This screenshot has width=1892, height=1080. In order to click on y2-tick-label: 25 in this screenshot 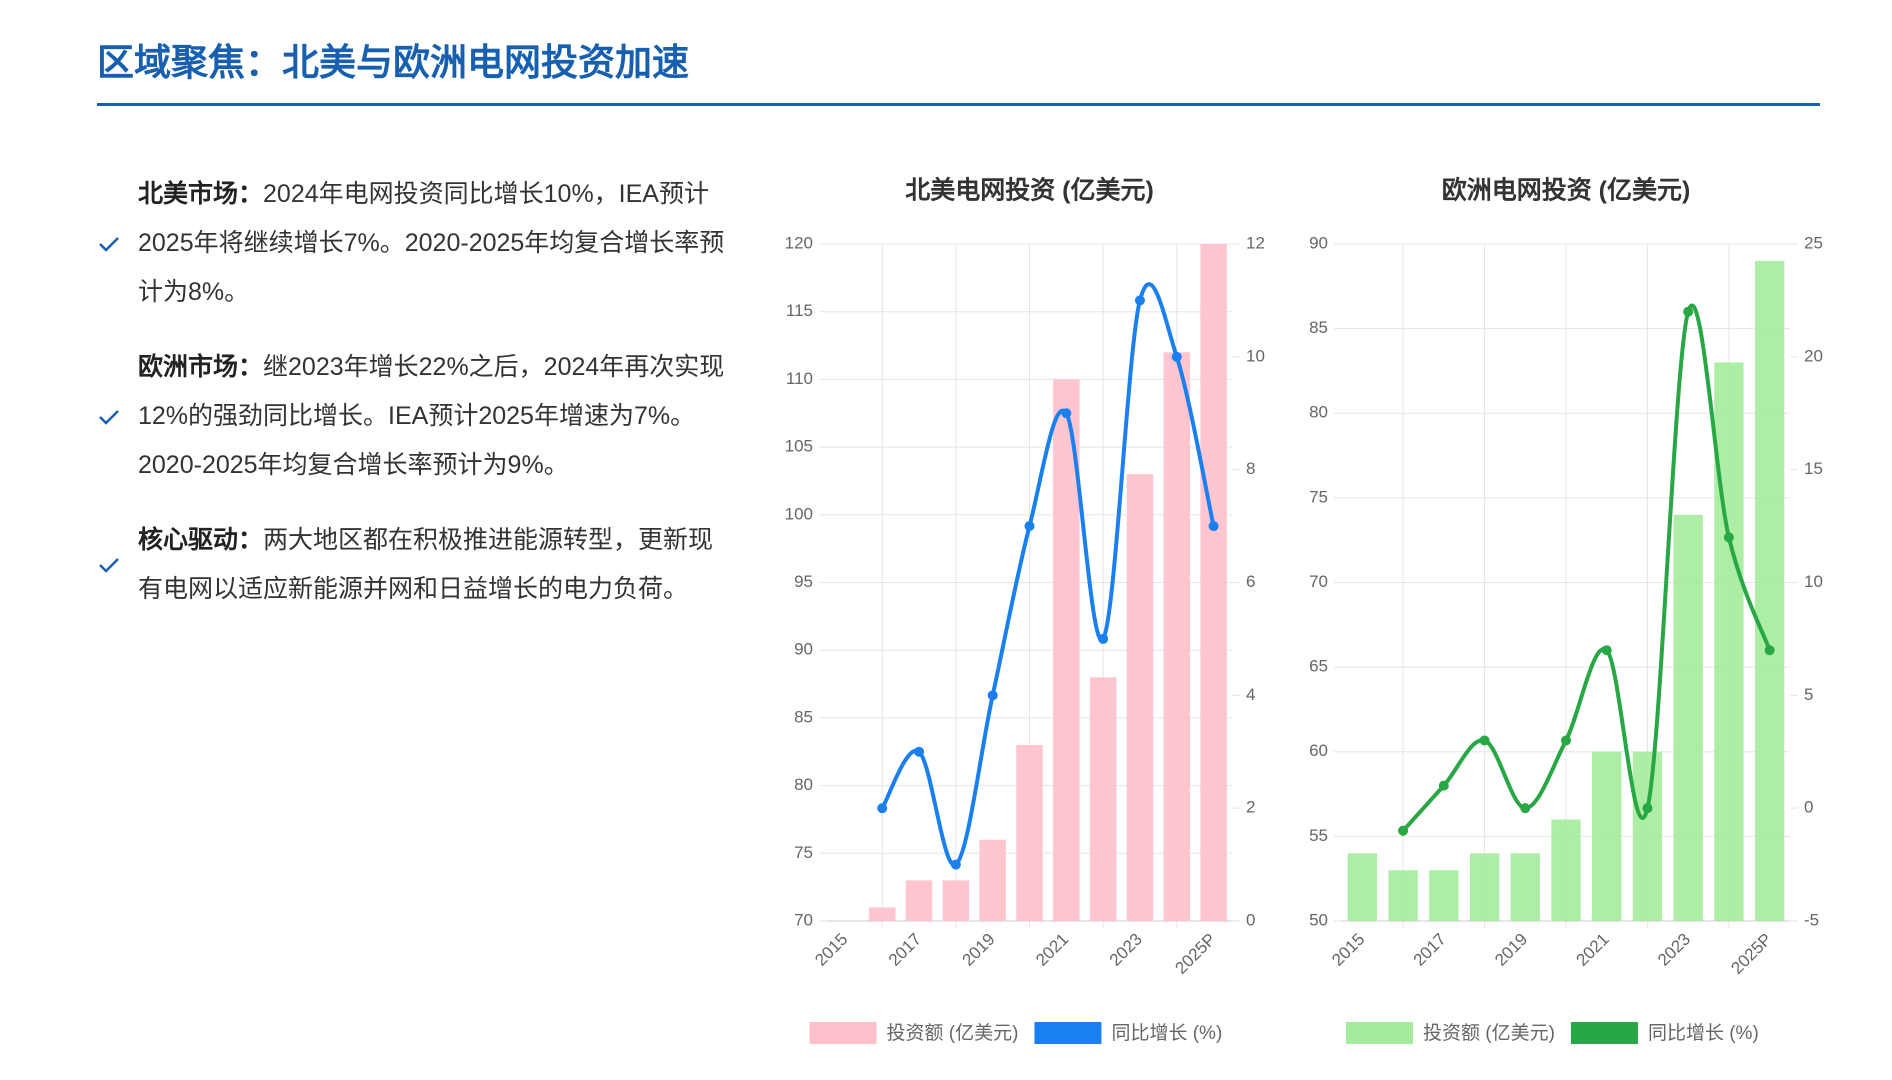, I will do `click(1813, 242)`.